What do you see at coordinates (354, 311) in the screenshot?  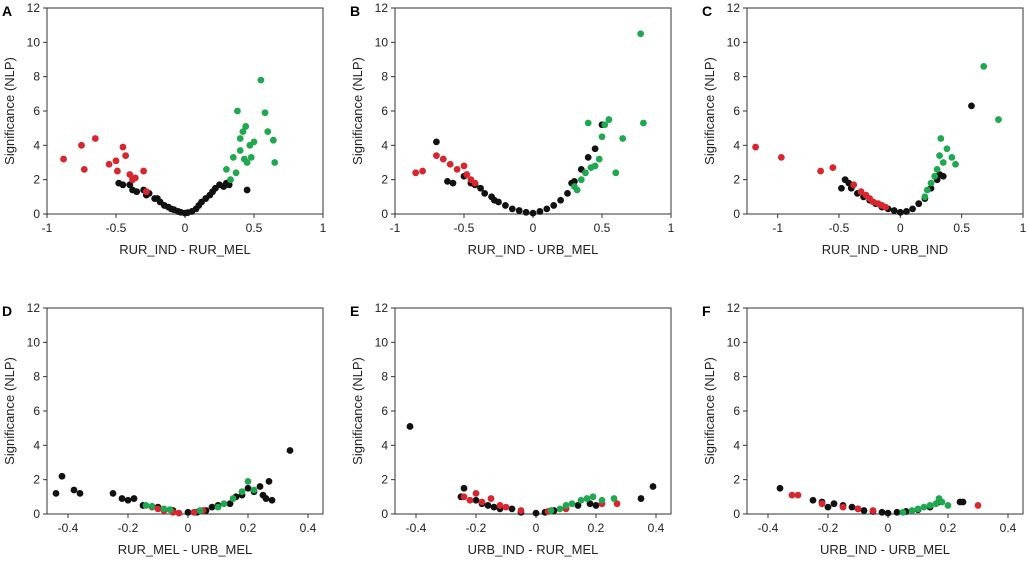 I see `panel-letter: E` at bounding box center [354, 311].